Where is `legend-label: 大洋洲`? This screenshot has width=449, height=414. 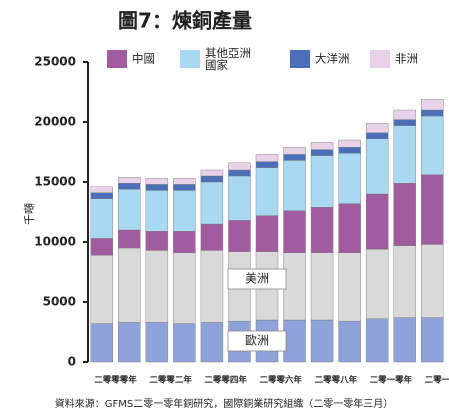 legend-label: 大洋洲 is located at coordinates (332, 59).